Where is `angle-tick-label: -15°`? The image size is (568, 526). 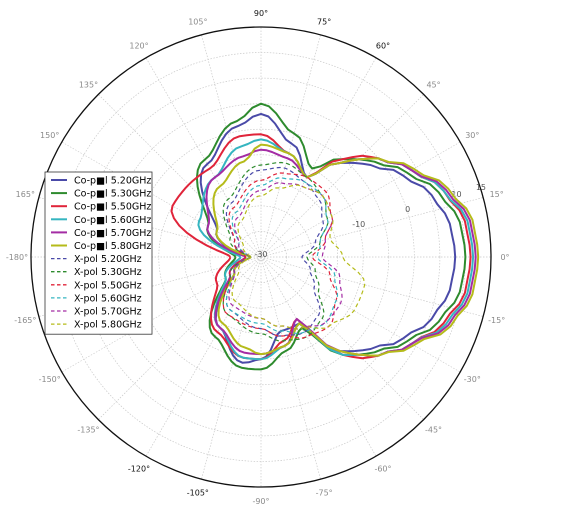
angle-tick-label: -15° is located at coordinates (496, 320).